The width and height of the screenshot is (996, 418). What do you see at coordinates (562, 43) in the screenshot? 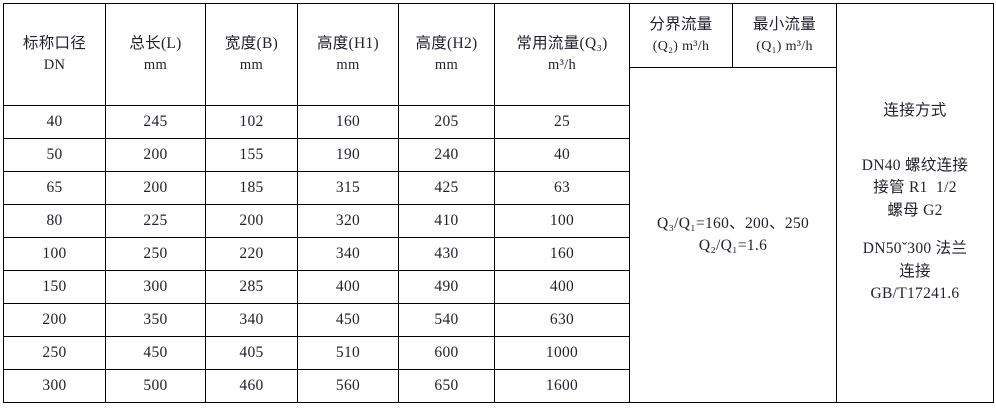
I see `header-q3-line1: 常用流量(Q₃)` at bounding box center [562, 43].